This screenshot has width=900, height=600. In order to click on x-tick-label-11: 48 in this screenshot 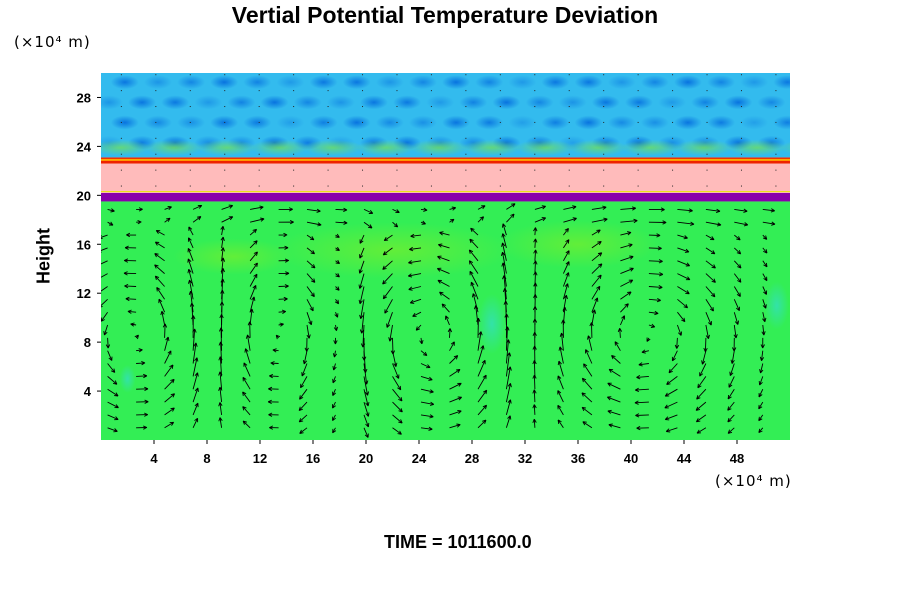, I will do `click(737, 458)`.